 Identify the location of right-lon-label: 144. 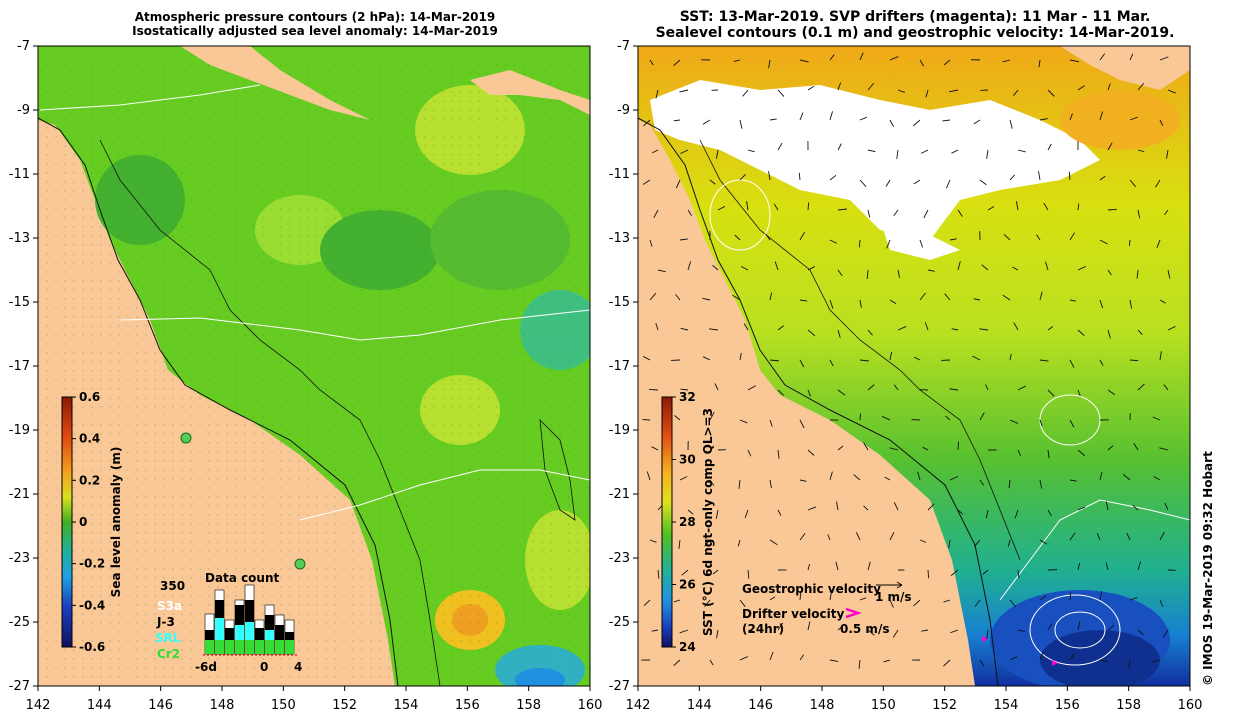
(699, 705).